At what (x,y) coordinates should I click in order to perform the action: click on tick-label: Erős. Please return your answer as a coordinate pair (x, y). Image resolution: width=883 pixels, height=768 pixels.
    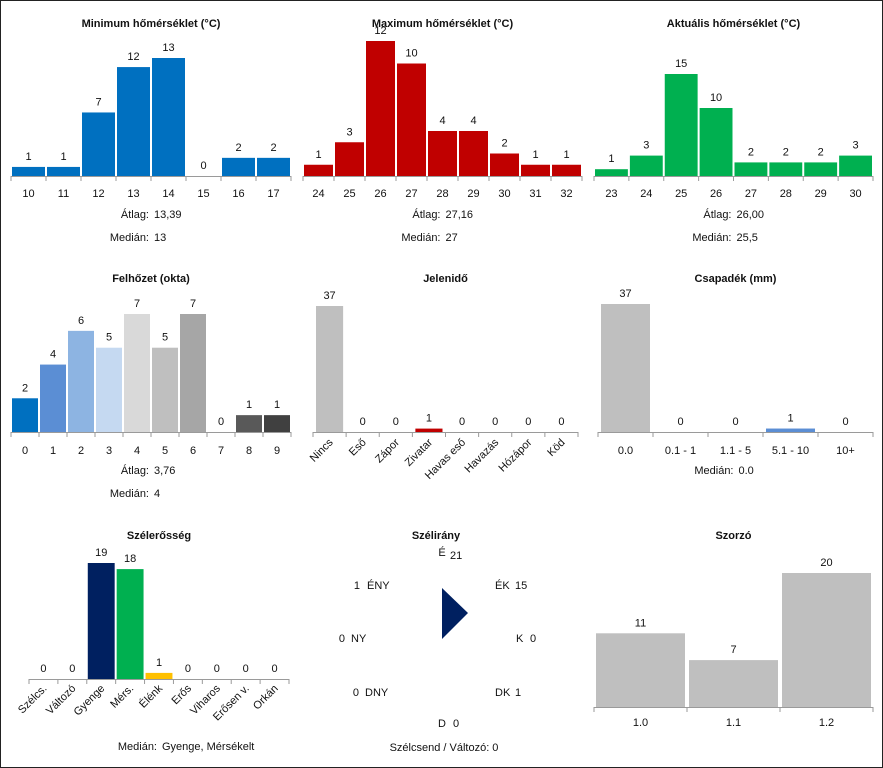
    Looking at the image, I should click on (182, 694).